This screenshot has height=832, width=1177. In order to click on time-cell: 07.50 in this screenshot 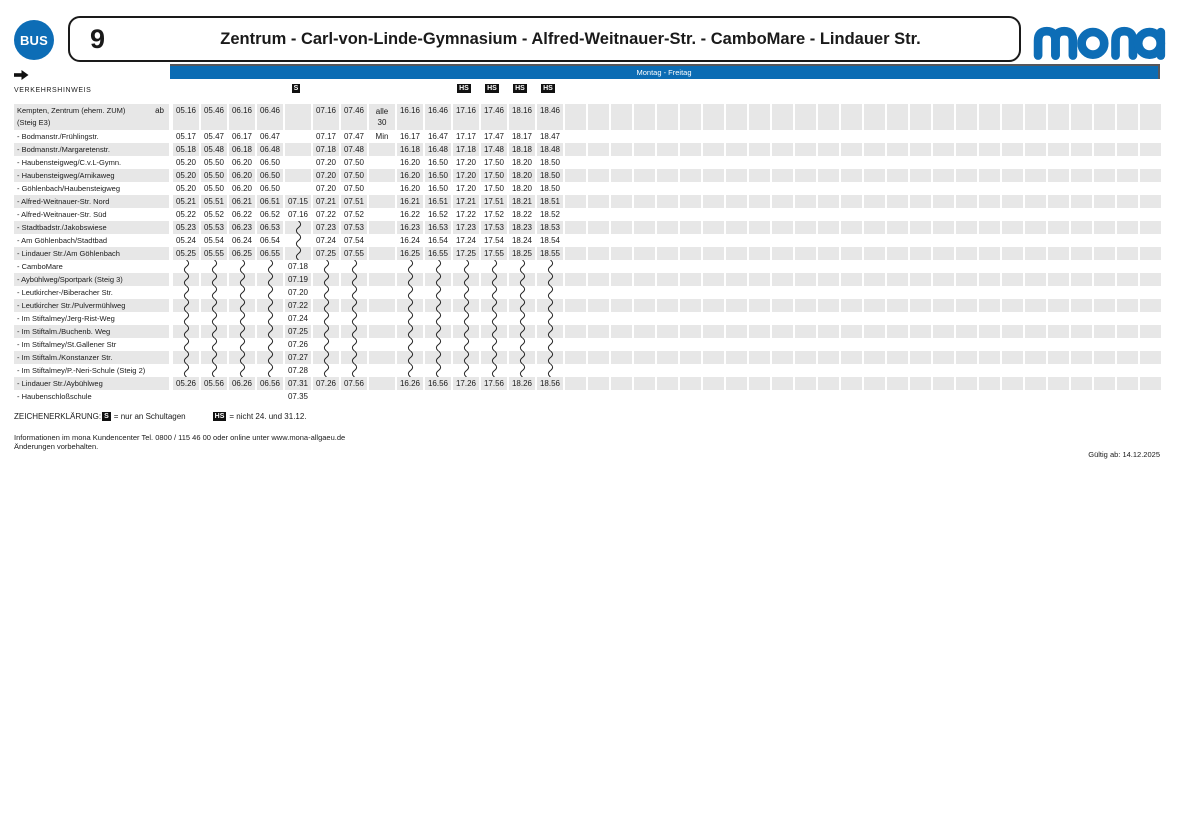, I will do `click(355, 162)`.